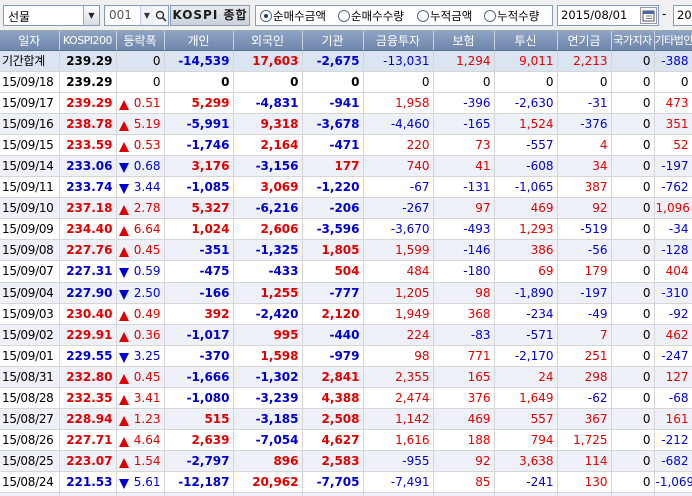 This screenshot has height=496, width=692. What do you see at coordinates (333, 419) in the screenshot?
I see `value-cell: 2,508` at bounding box center [333, 419].